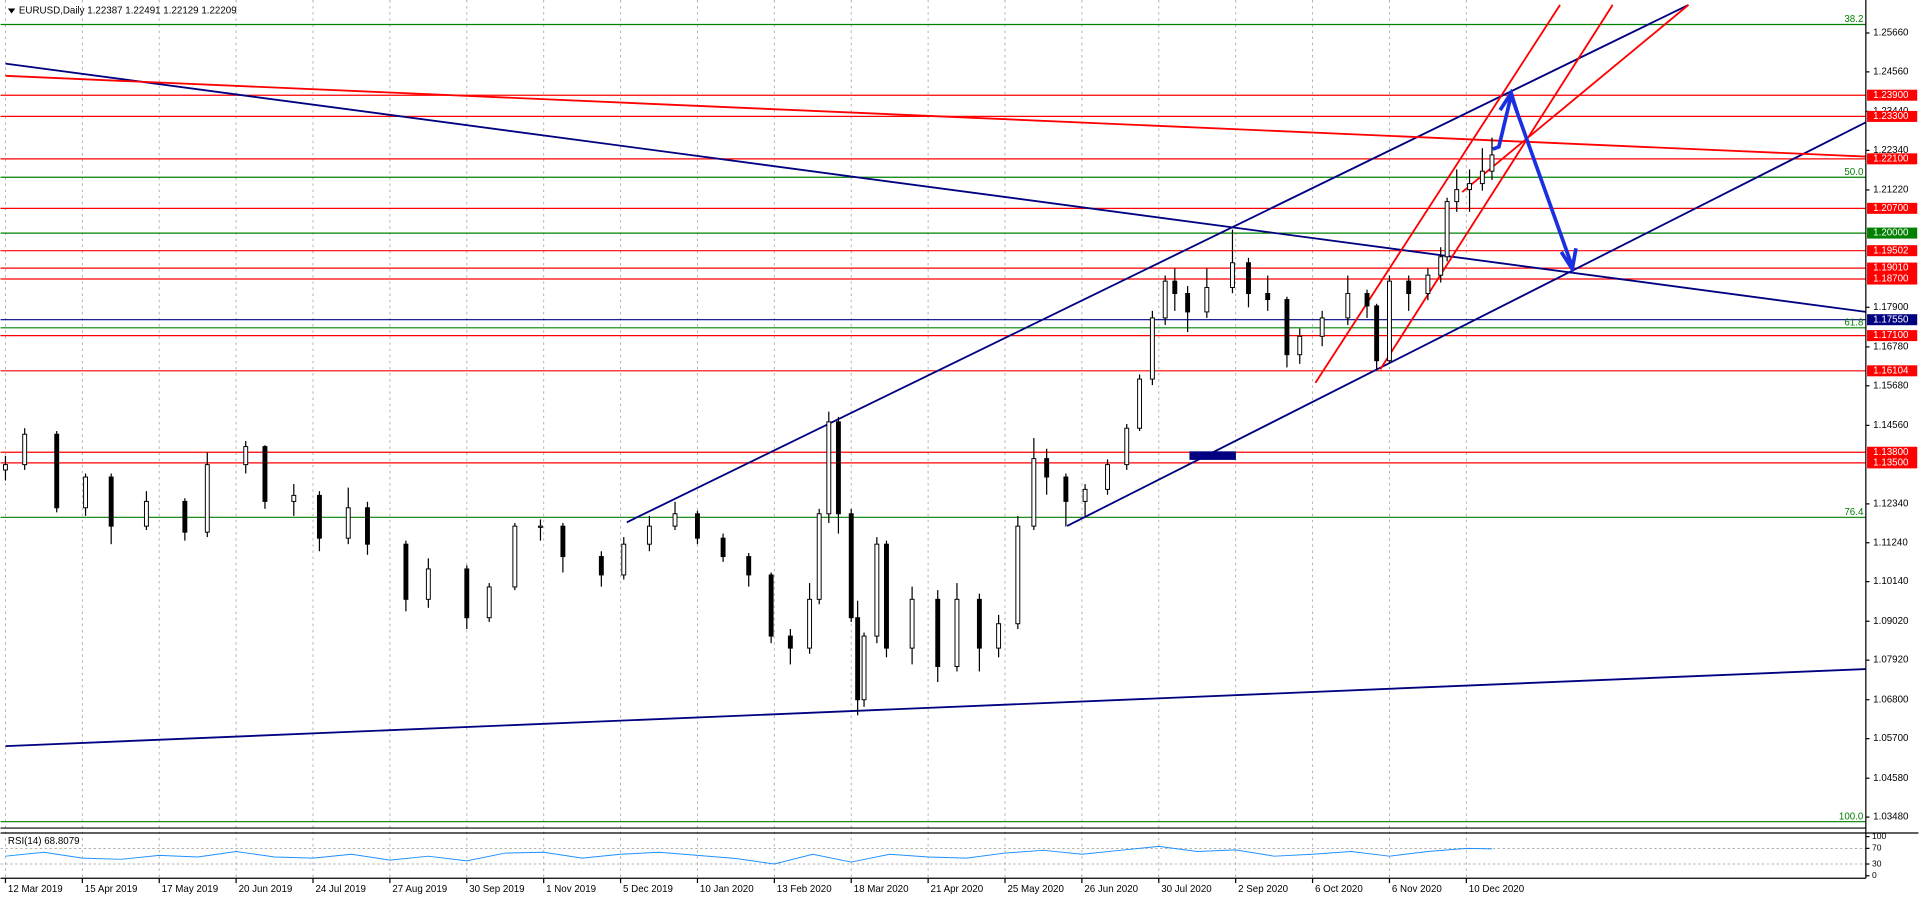  Describe the element at coordinates (1891, 621) in the screenshot. I see `y-tick-label: 1.09020` at that location.